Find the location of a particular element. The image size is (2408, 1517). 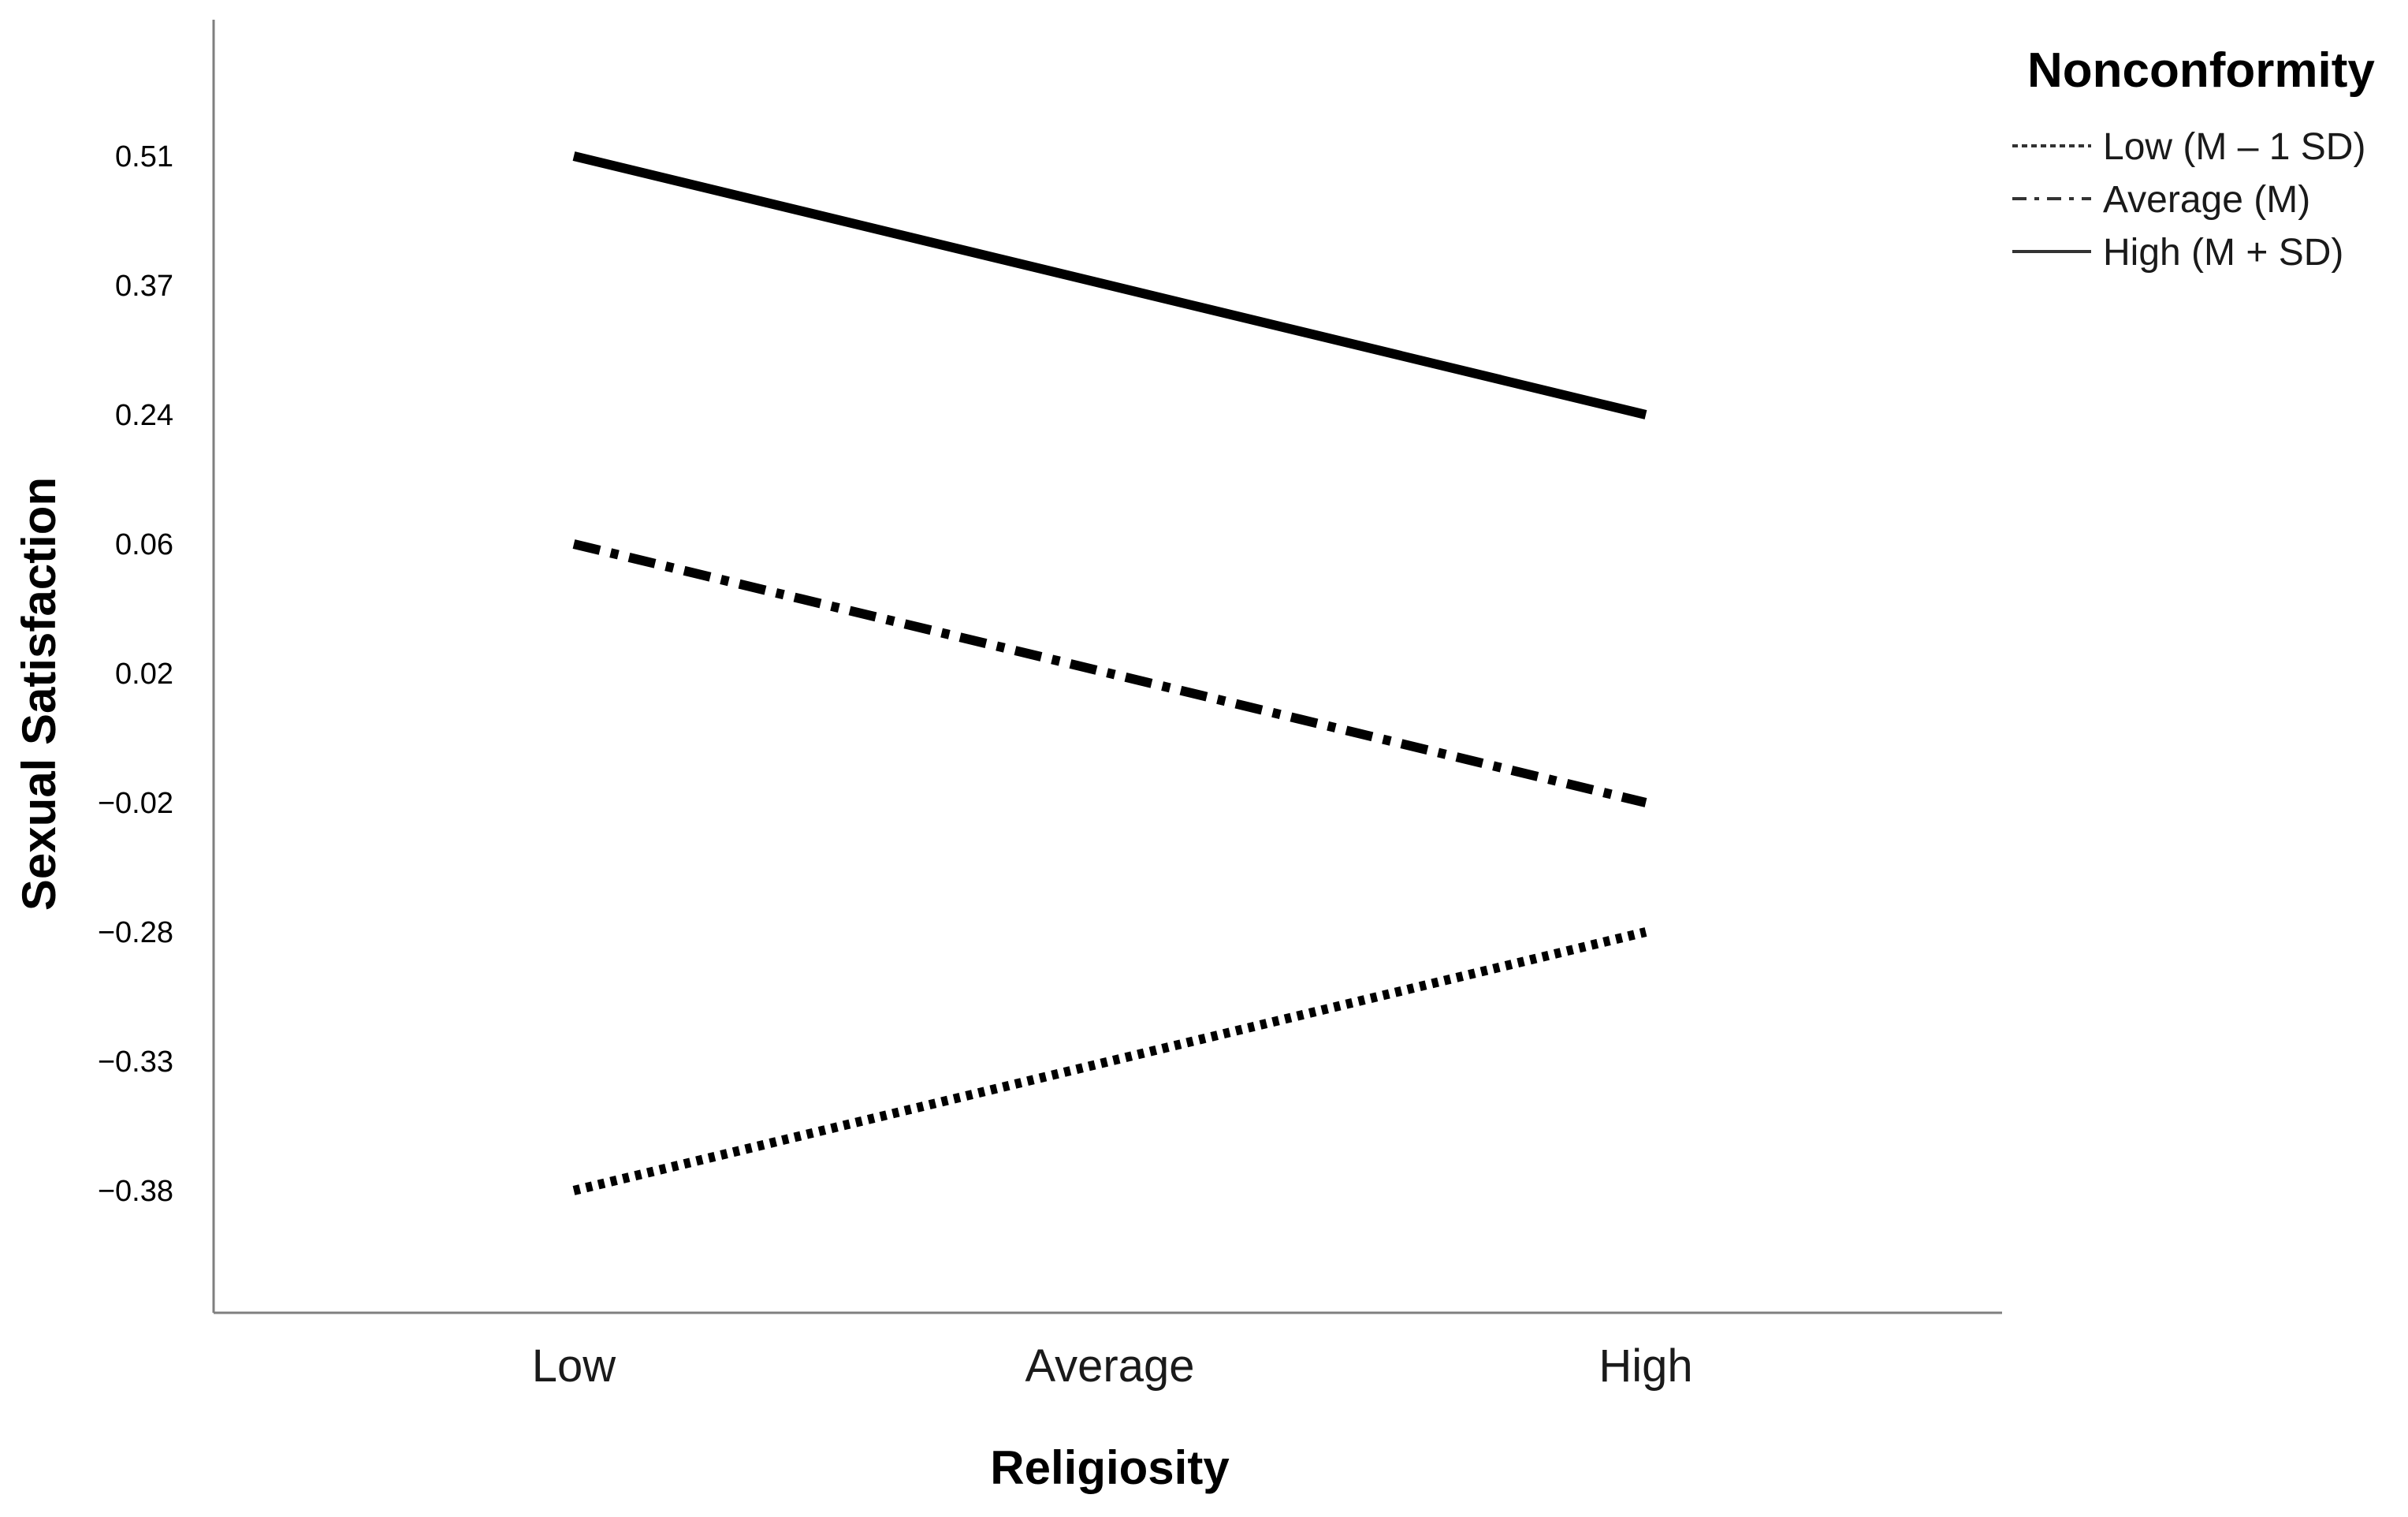

legend-label: High (M + SD) is located at coordinates (2223, 253).